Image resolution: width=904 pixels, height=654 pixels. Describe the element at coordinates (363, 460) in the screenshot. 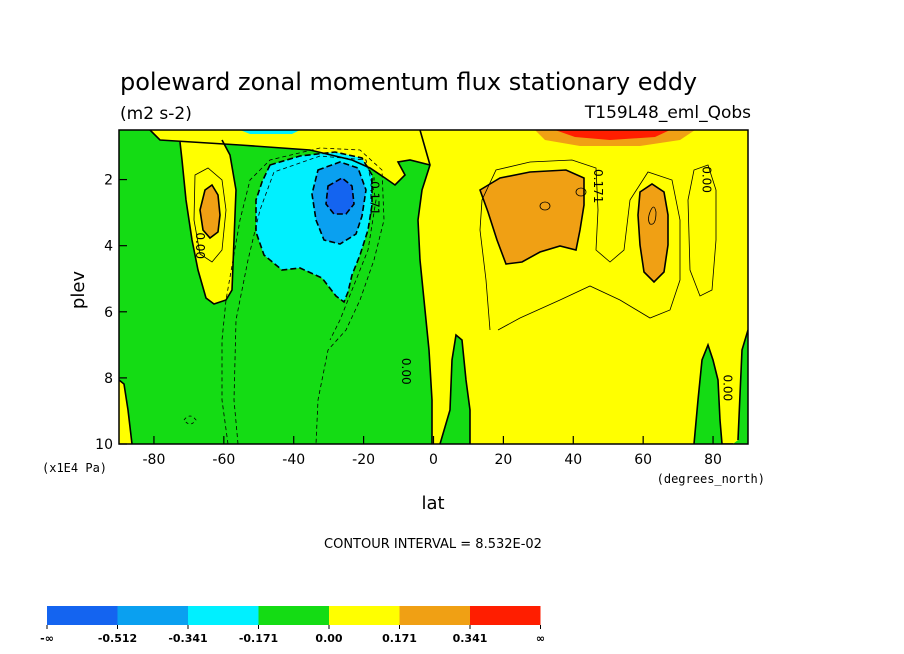

I see `x-tick-label-3: -20` at that location.